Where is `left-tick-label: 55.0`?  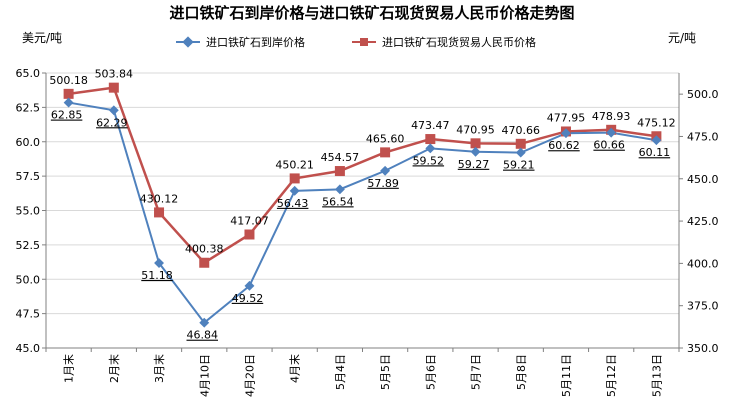
left-tick-label: 55.0 is located at coordinates (28, 211).